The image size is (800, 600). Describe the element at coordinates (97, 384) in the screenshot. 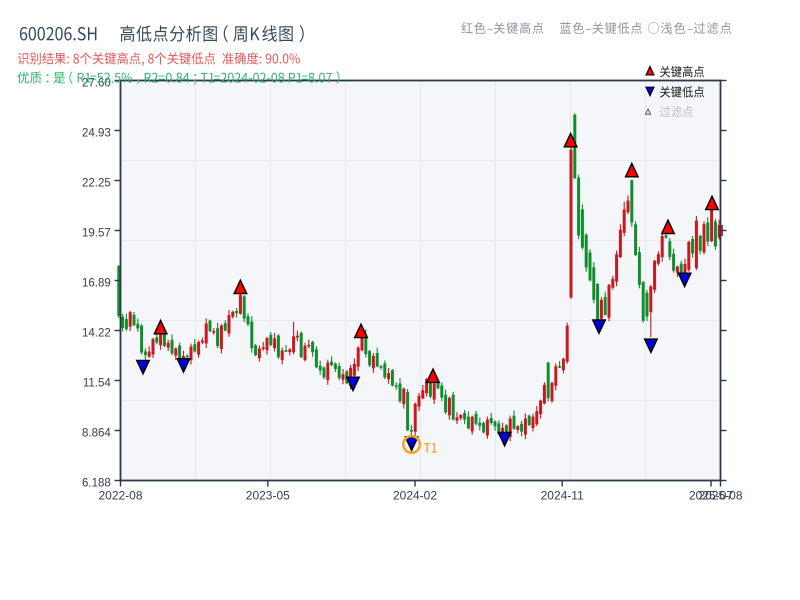

I see `svg-text: 11.54` at that location.